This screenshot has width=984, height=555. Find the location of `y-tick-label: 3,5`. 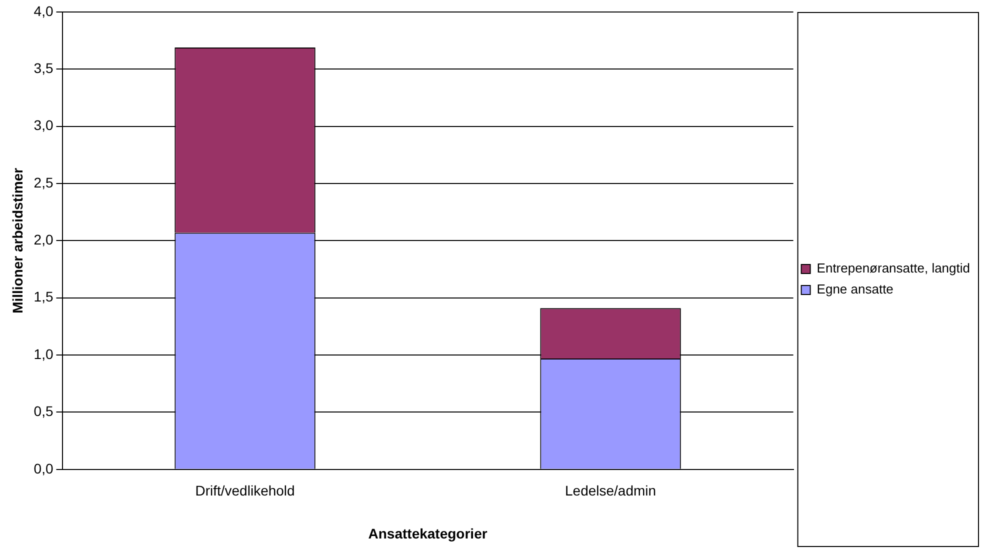

y-tick-label: 3,5 is located at coordinates (44, 68).